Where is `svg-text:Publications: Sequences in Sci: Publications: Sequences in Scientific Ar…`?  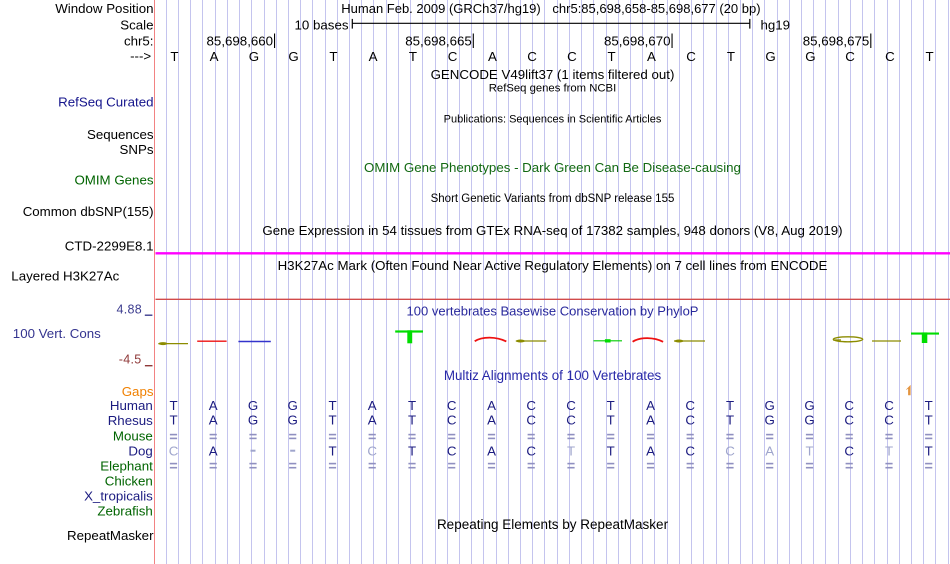
svg-text:Publications: Sequences in Sci: Publications: Sequences in Scientific Ar… is located at coordinates (553, 120).